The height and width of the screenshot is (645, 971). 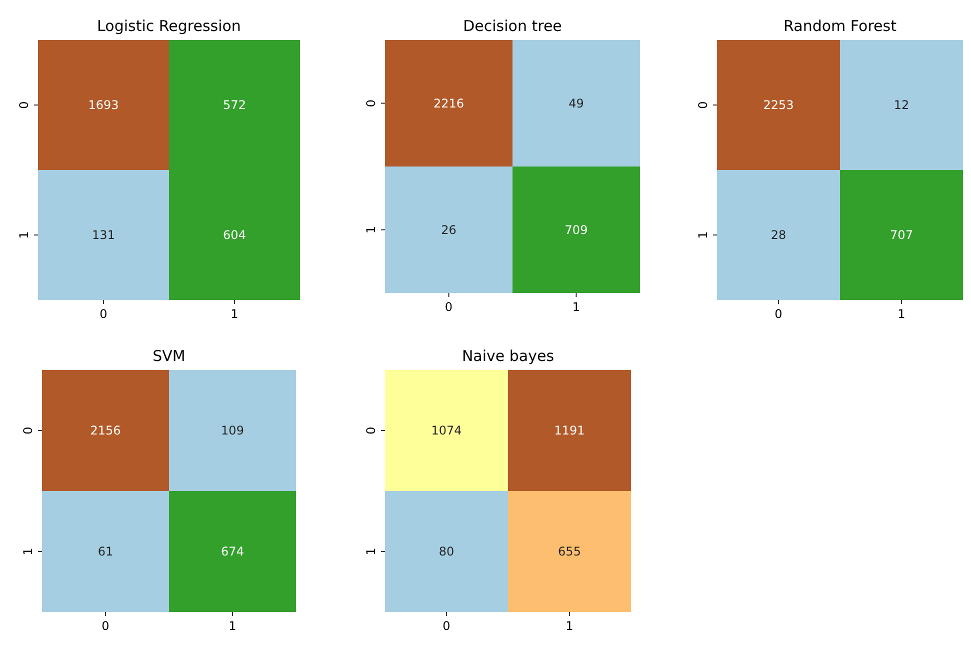 What do you see at coordinates (569, 551) in the screenshot?
I see `data-label: 655` at bounding box center [569, 551].